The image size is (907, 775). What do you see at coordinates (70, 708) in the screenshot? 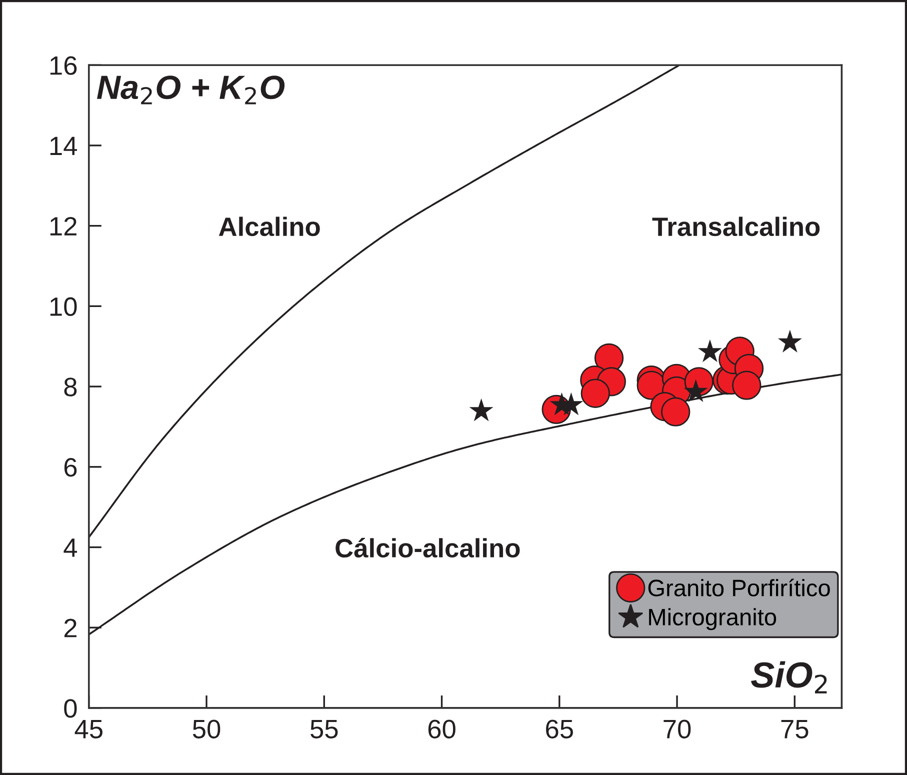
I see `y-tick-label: 0` at bounding box center [70, 708].